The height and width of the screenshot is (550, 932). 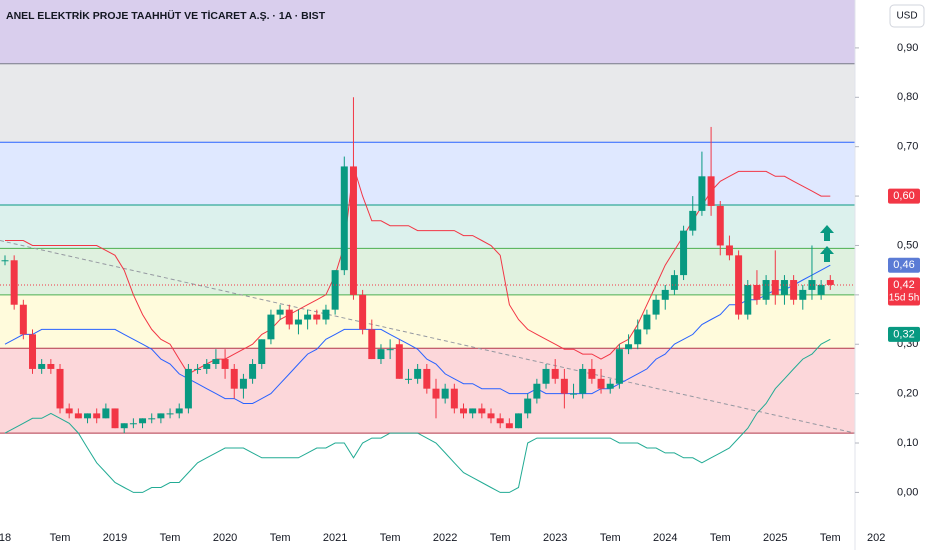 I want to click on x-tick-label: 2020, so click(x=225, y=538).